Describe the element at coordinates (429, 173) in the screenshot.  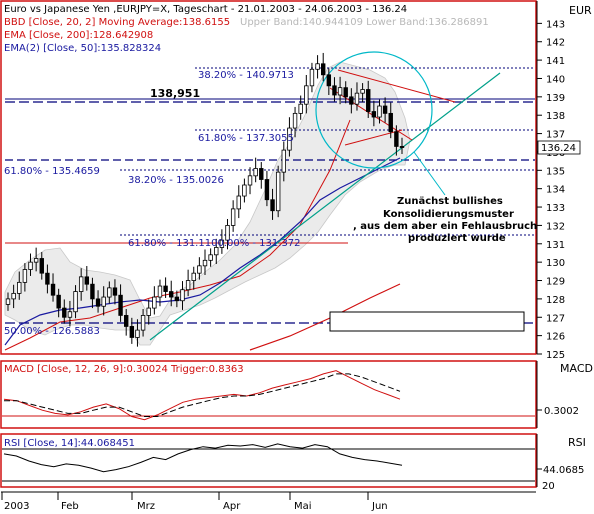
I see `annotation-pointer` at that location.